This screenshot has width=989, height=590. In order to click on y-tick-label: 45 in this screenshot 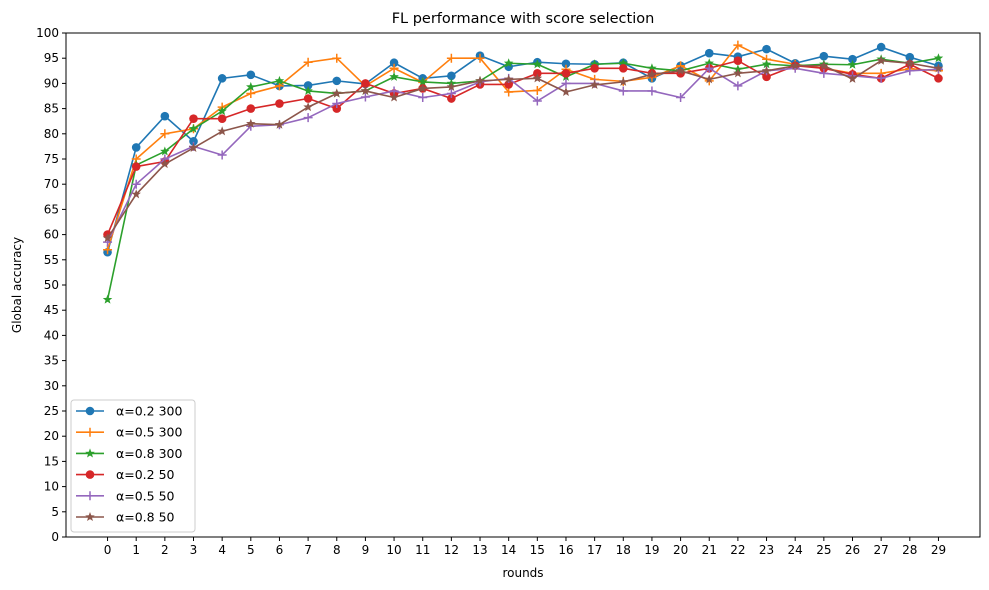, I will do `click(51, 310)`.